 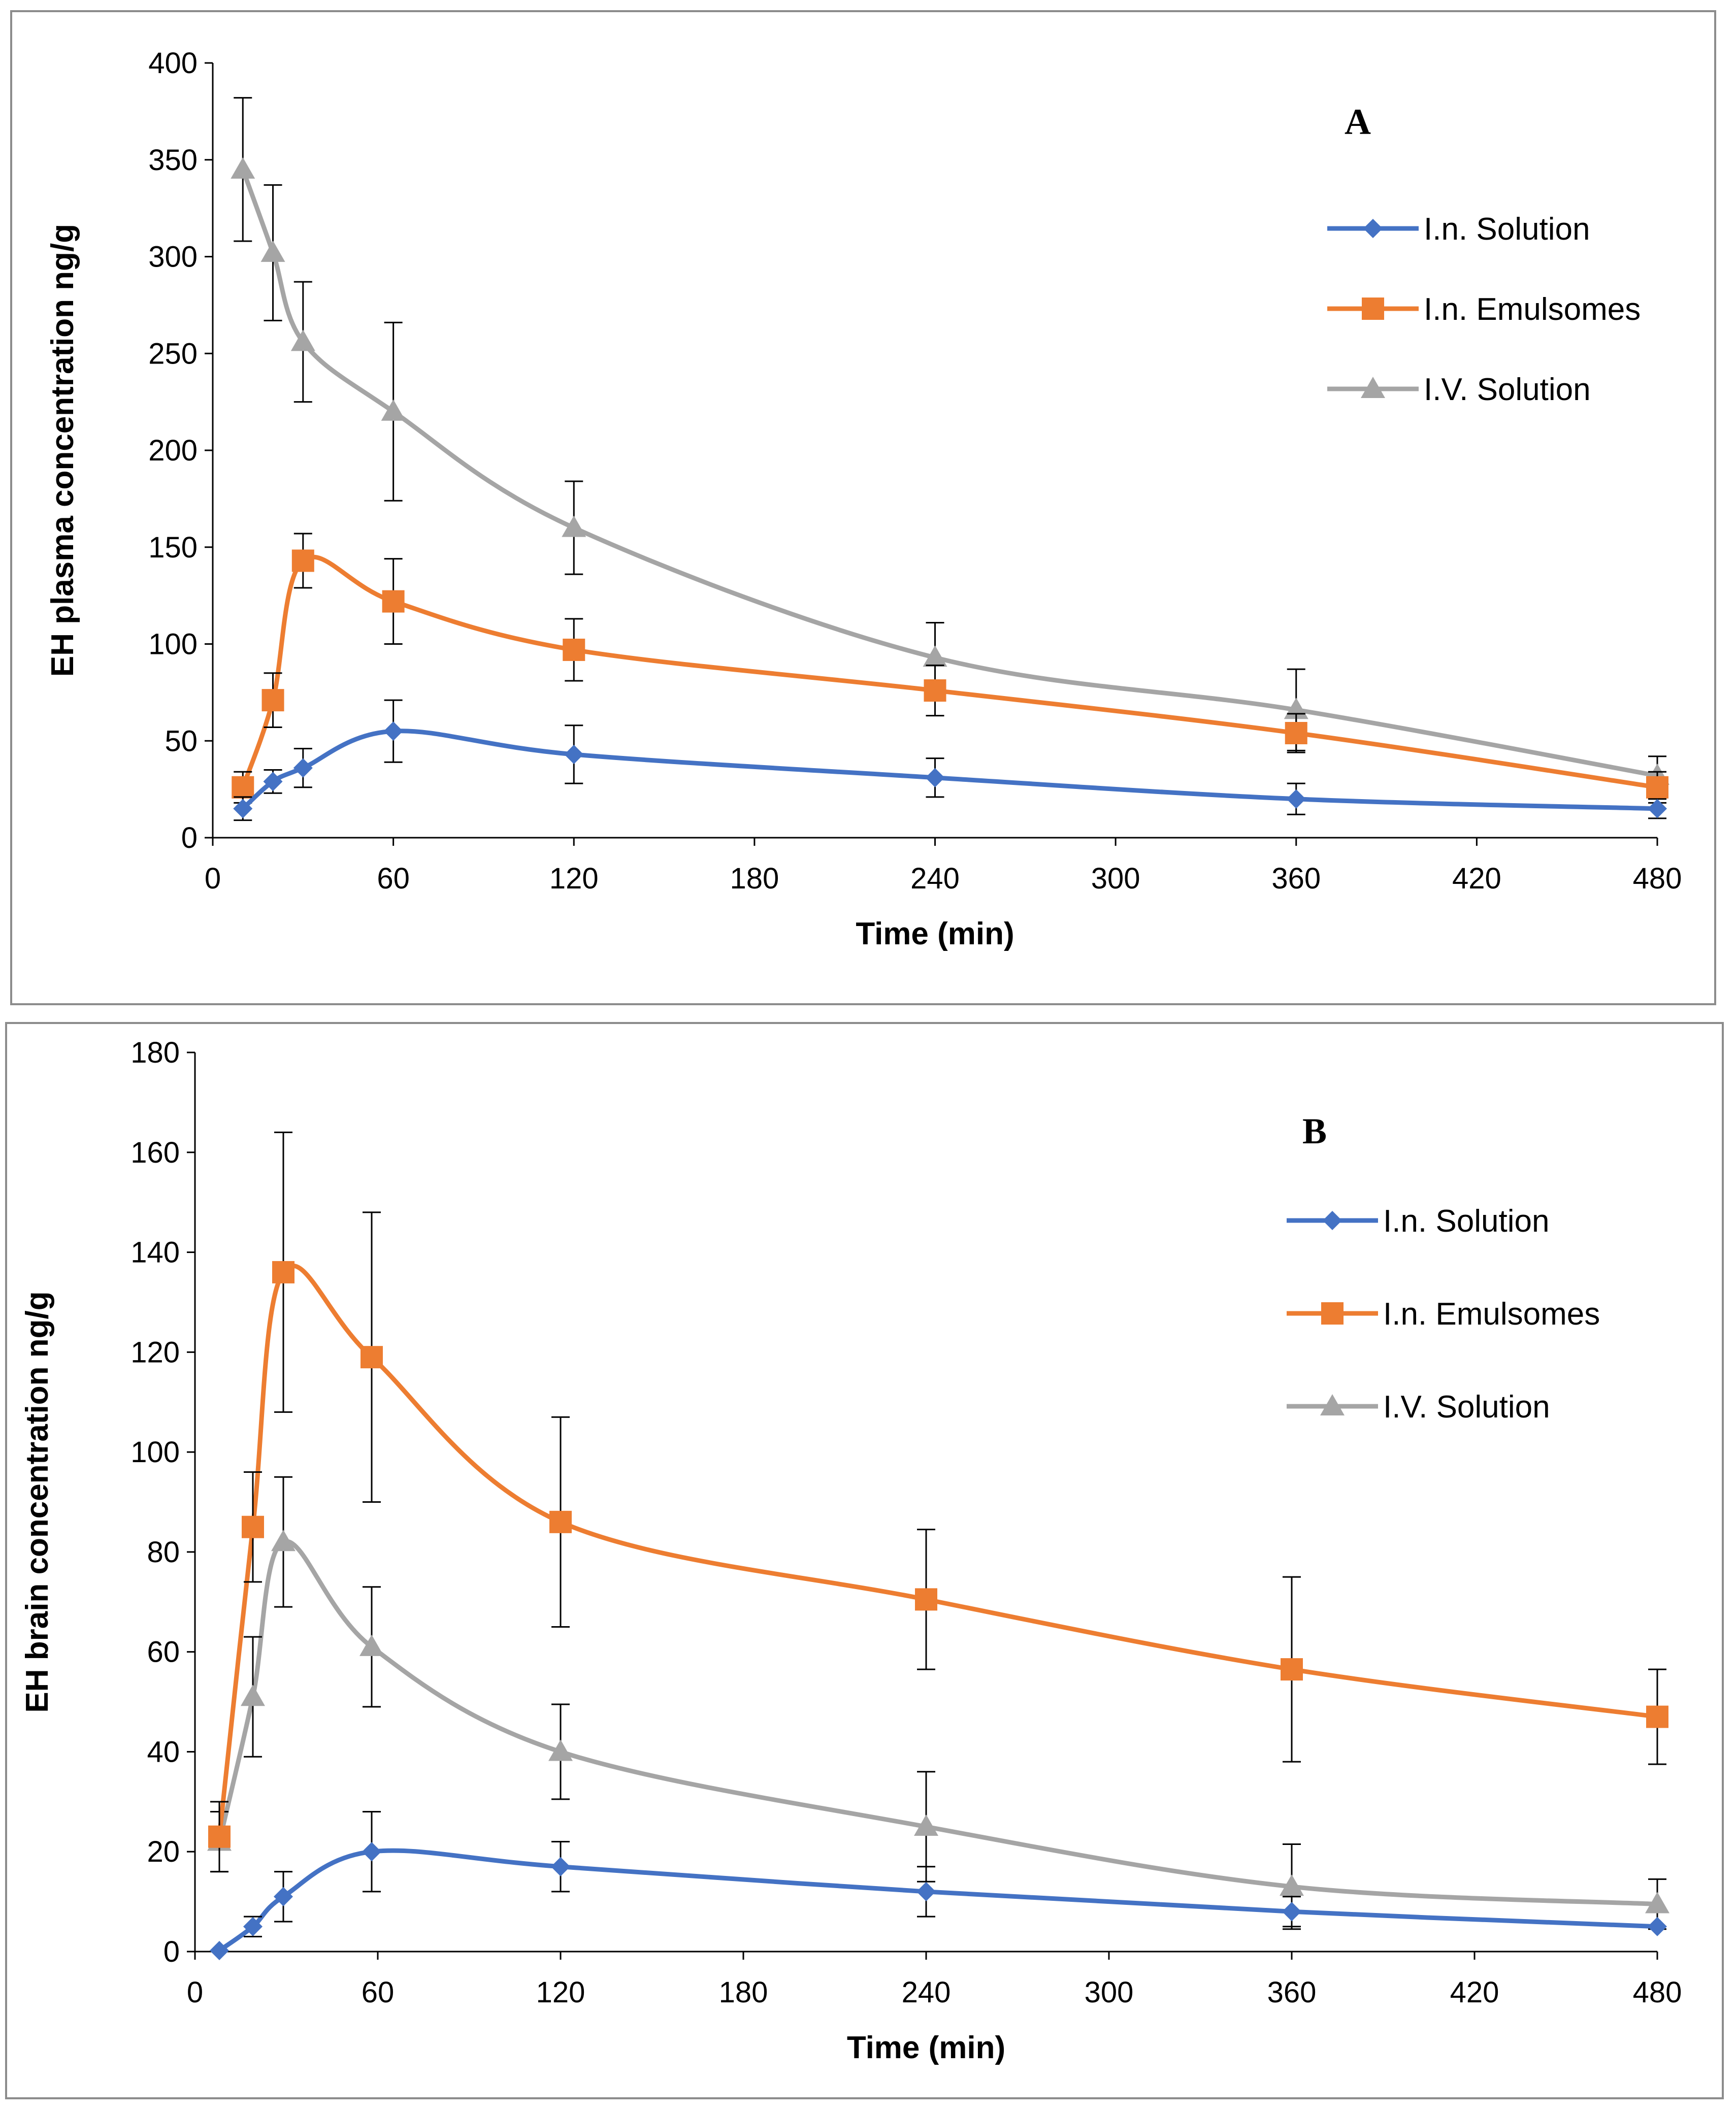 I want to click on legend-item-i-n-emulsomes: I.n. Emulsomes, so click(x=1443, y=1314).